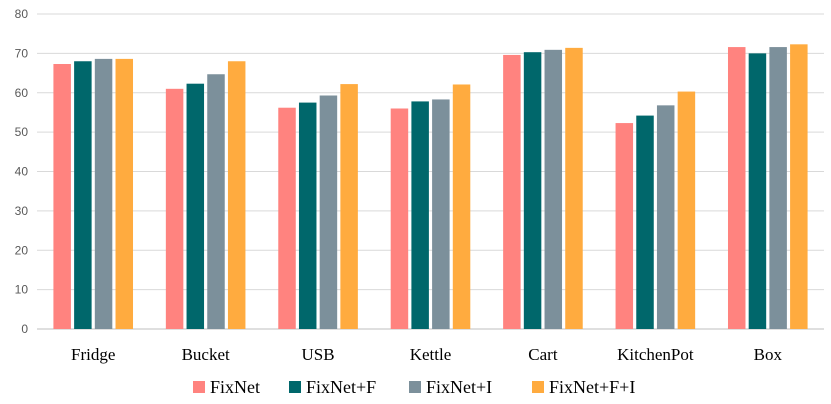 This screenshot has height=404, width=831. I want to click on y-axis-ticks: 0 10 20 30 40 50 60 70 80, so click(22, 171).